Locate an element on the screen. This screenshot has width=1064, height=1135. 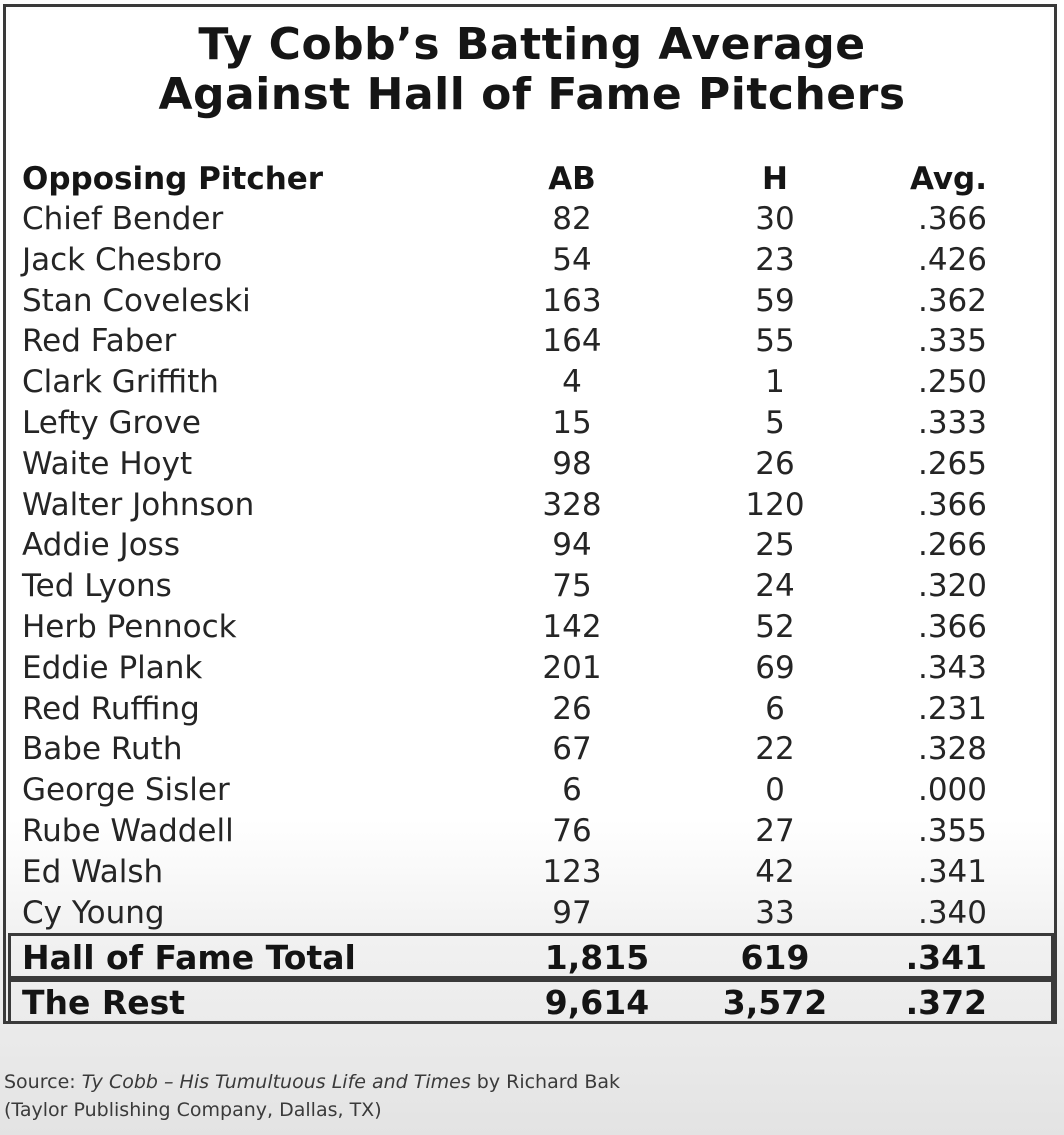
at-bats: 67 is located at coordinates (572, 749).